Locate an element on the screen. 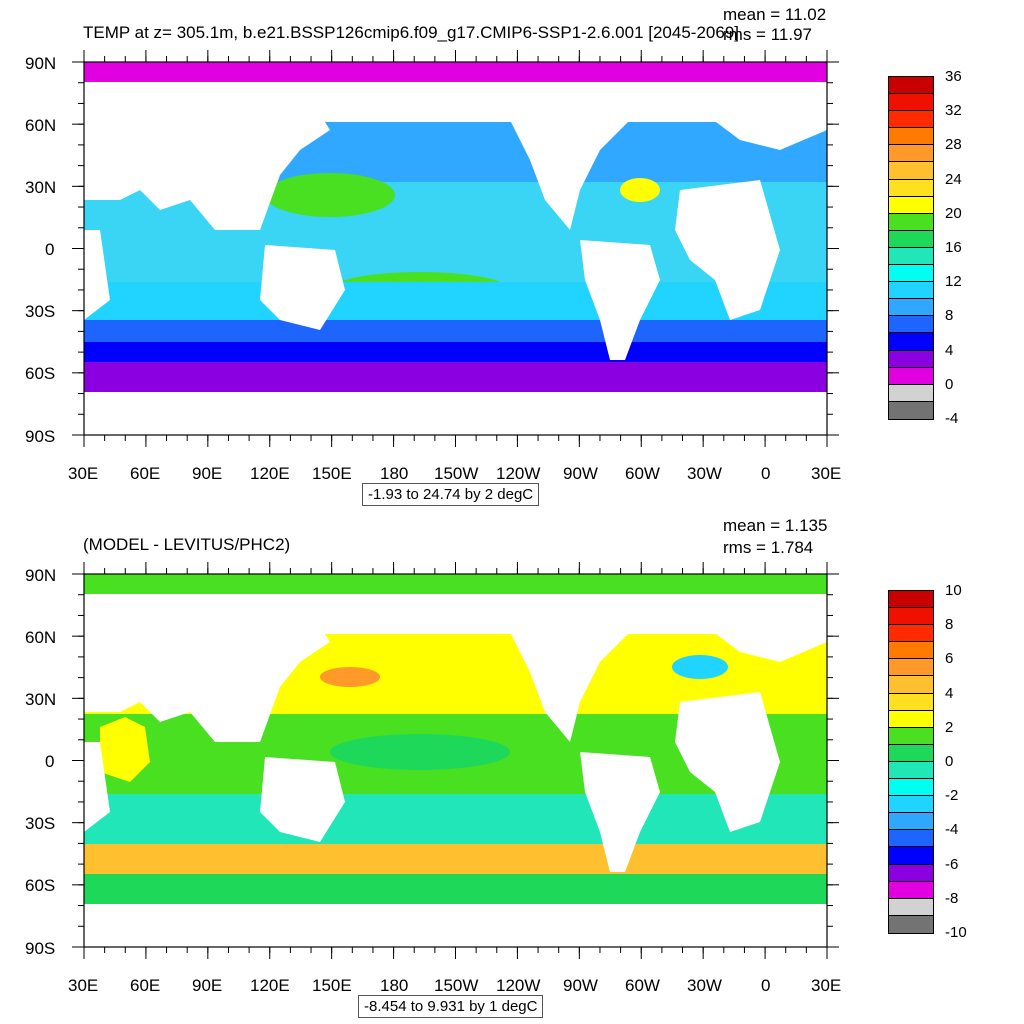  colorbar-label: 36 is located at coordinates (953, 76).